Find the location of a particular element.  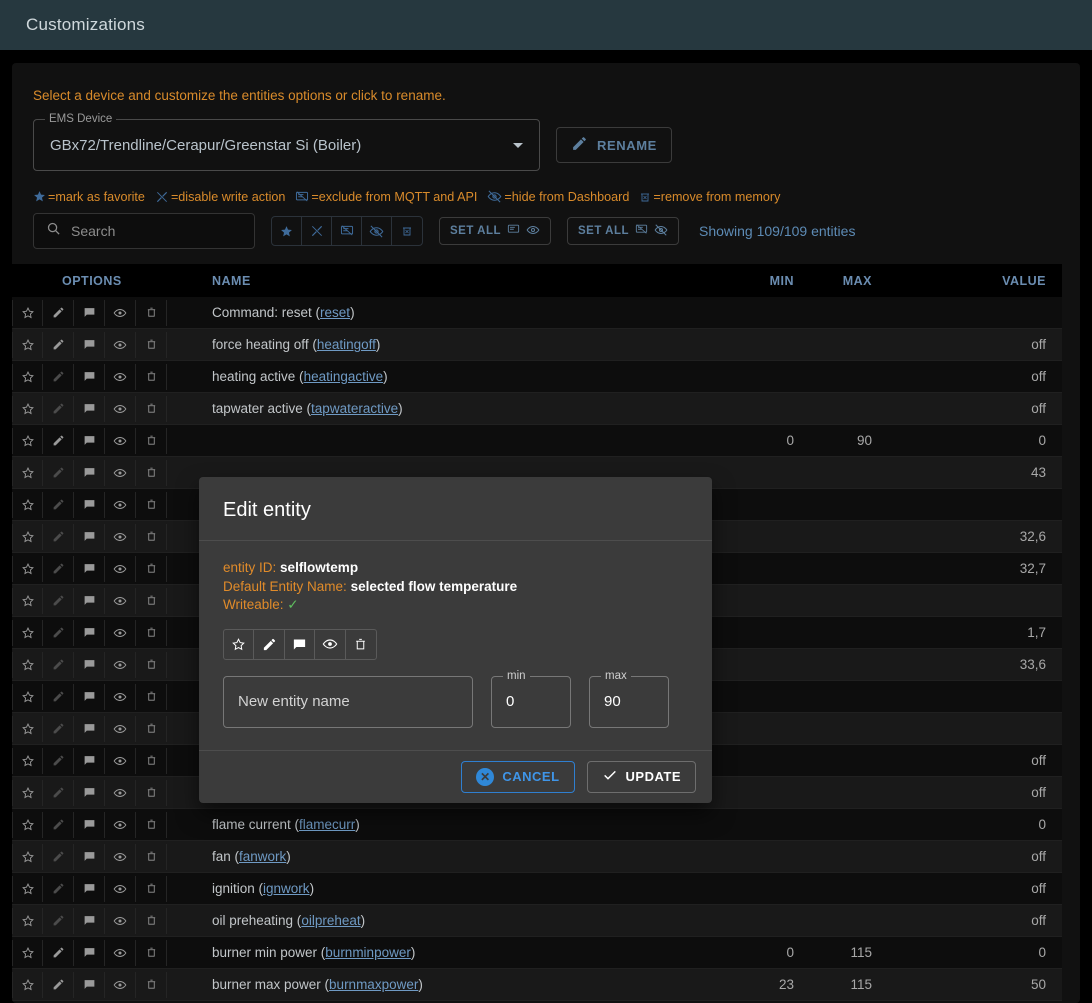

search-input: Search is located at coordinates (144, 231).